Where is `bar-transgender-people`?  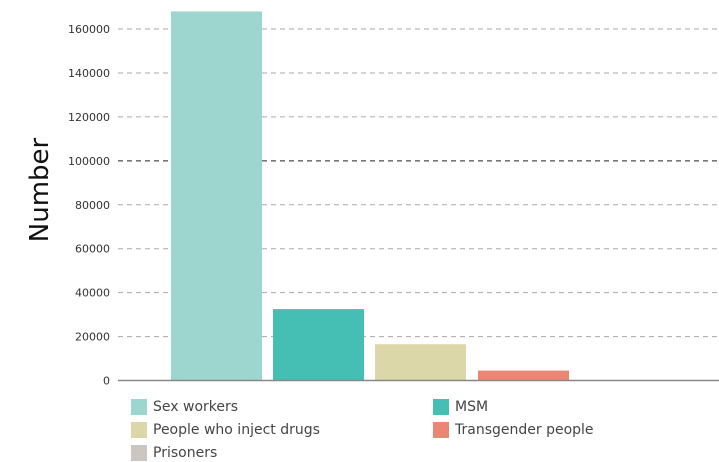 bar-transgender-people is located at coordinates (523, 375).